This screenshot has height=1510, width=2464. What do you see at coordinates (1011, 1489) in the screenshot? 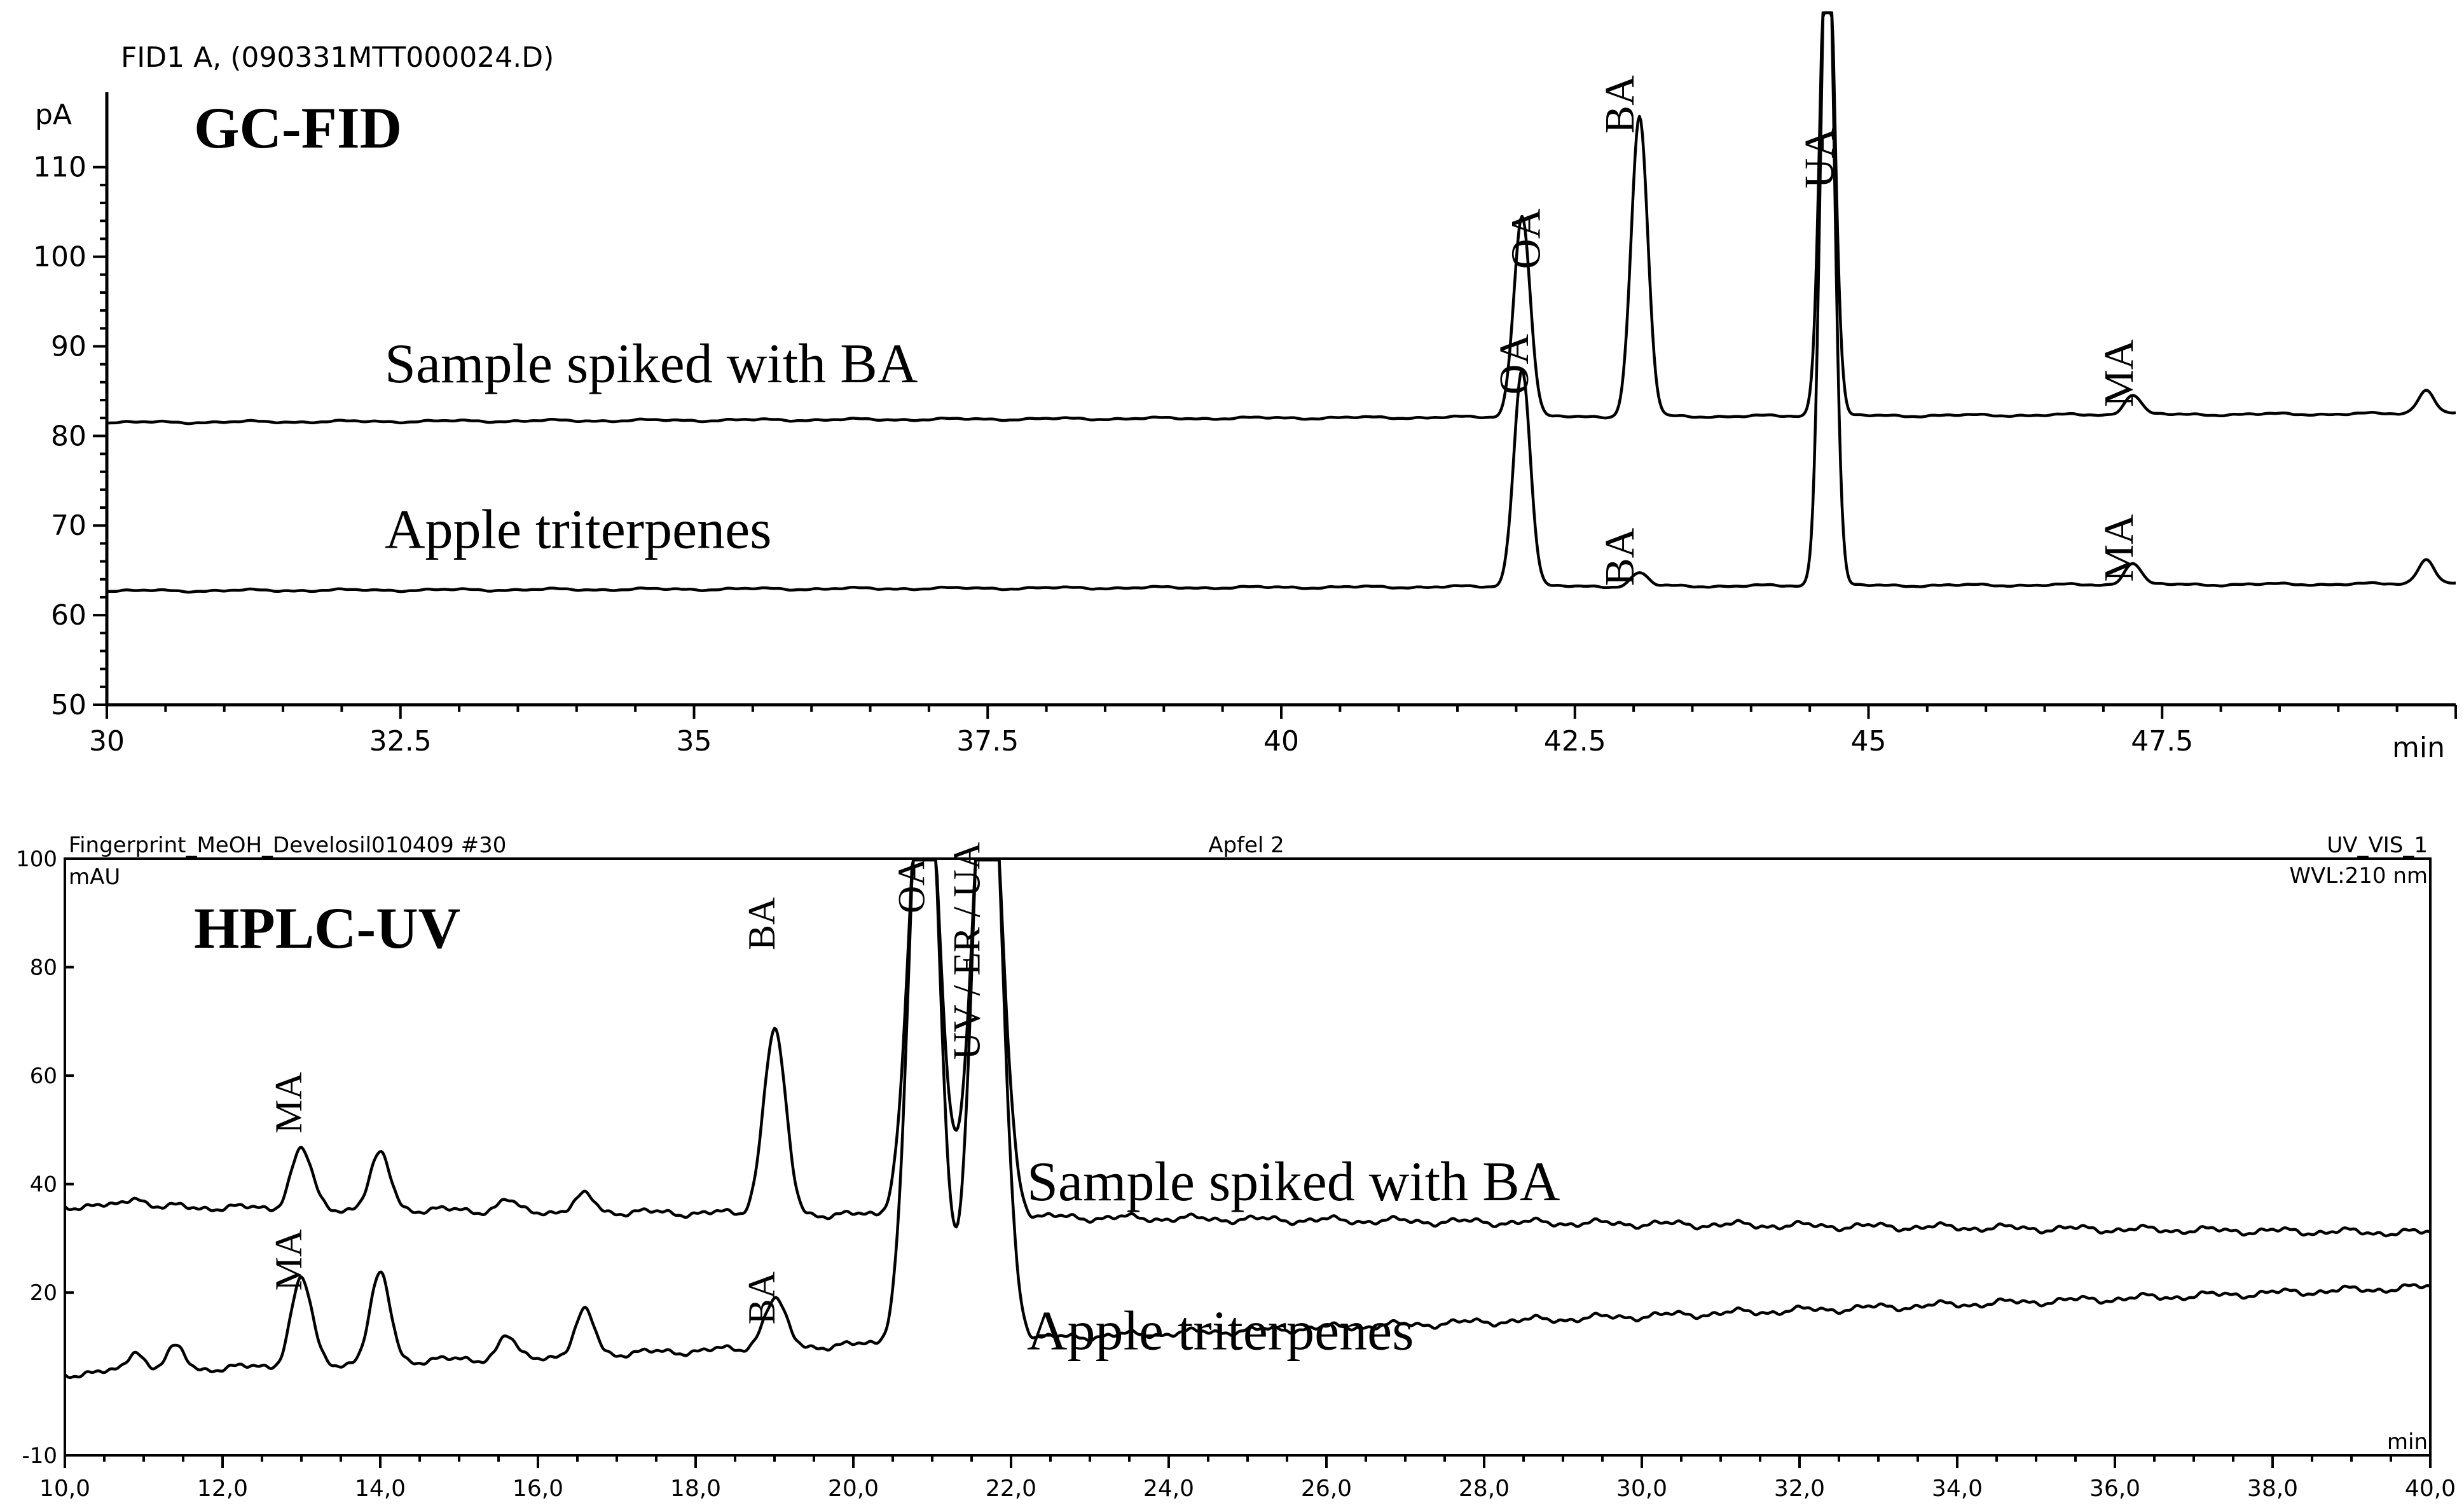
I see `hplc-x-tick-label: 22,0` at bounding box center [1011, 1489].